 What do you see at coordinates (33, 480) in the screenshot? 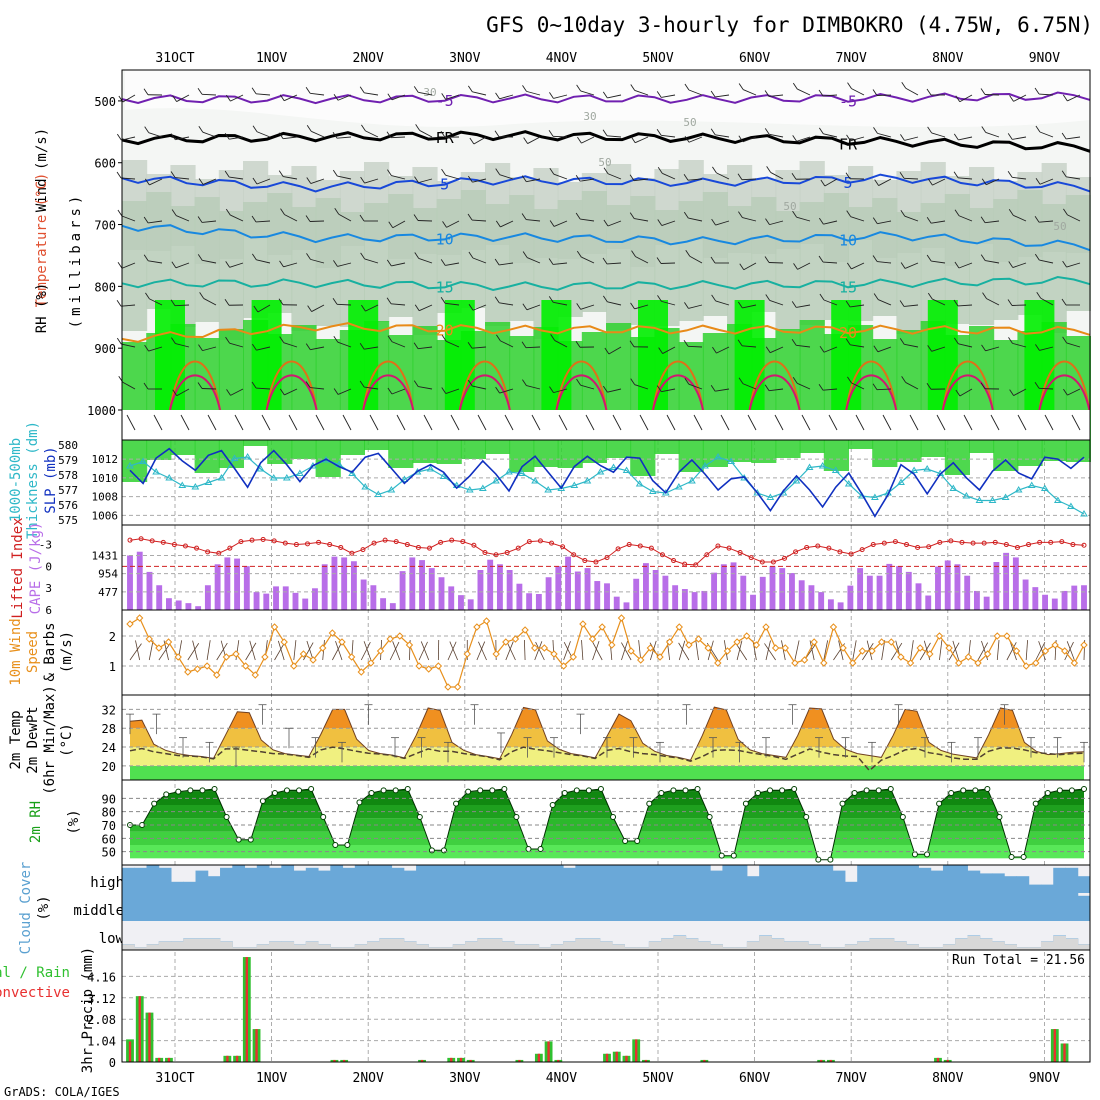
I see `label-thickness: Thickness (dm)` at bounding box center [33, 480].